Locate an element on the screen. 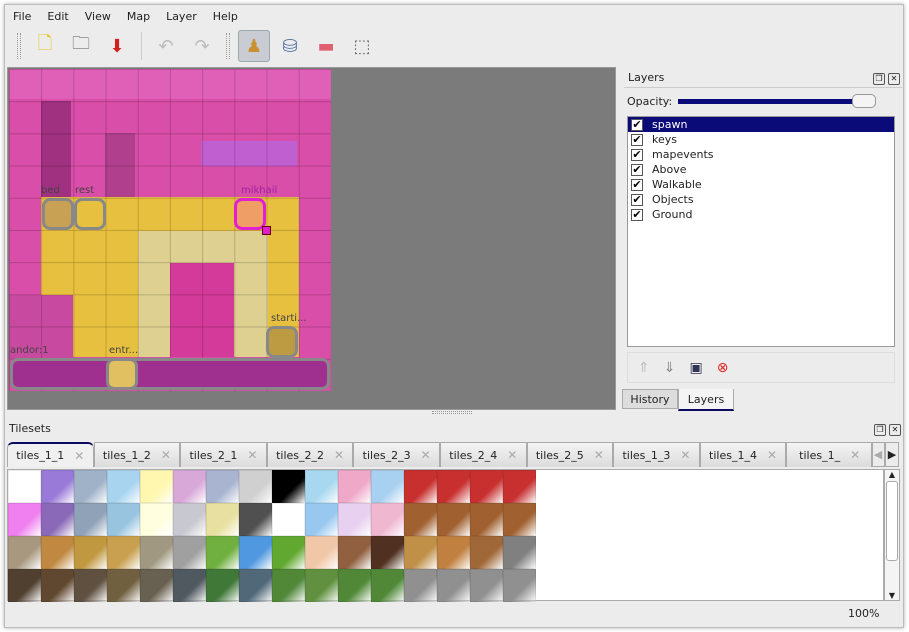 The width and height of the screenshot is (909, 632). scrollbar-thumb is located at coordinates (892, 521).